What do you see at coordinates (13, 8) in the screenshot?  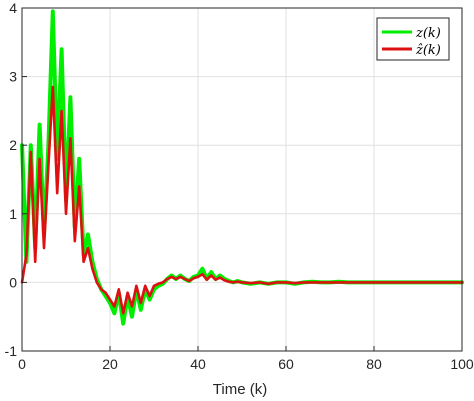 I see `y-tick-label: 4` at bounding box center [13, 8].